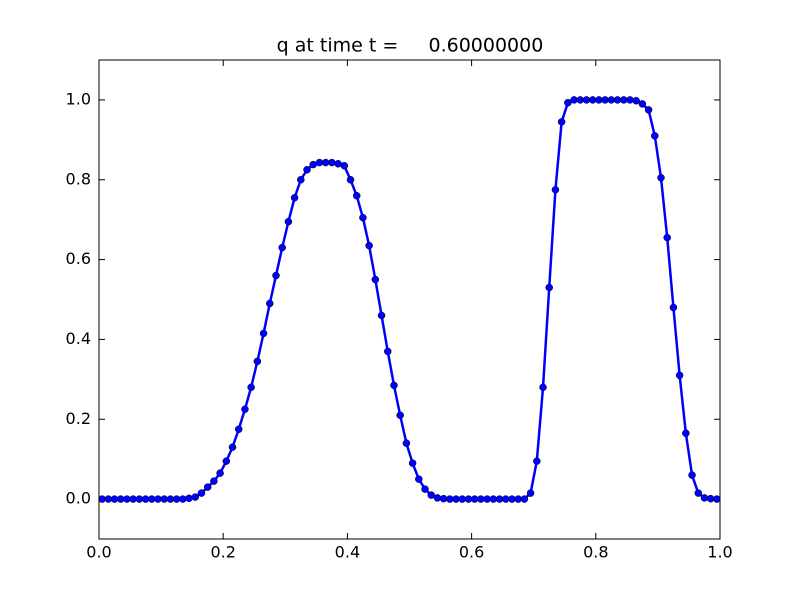 The height and width of the screenshot is (600, 800). Describe the element at coordinates (719, 552) in the screenshot. I see `x-tick-label: 1.0` at that location.